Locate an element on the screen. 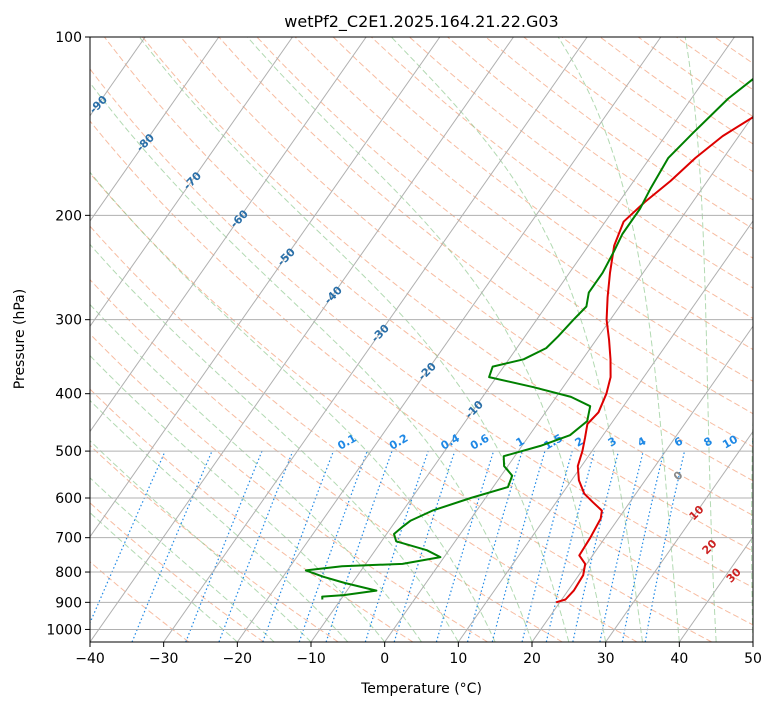 The width and height of the screenshot is (775, 708). y-tick-label: 600 is located at coordinates (68, 499).